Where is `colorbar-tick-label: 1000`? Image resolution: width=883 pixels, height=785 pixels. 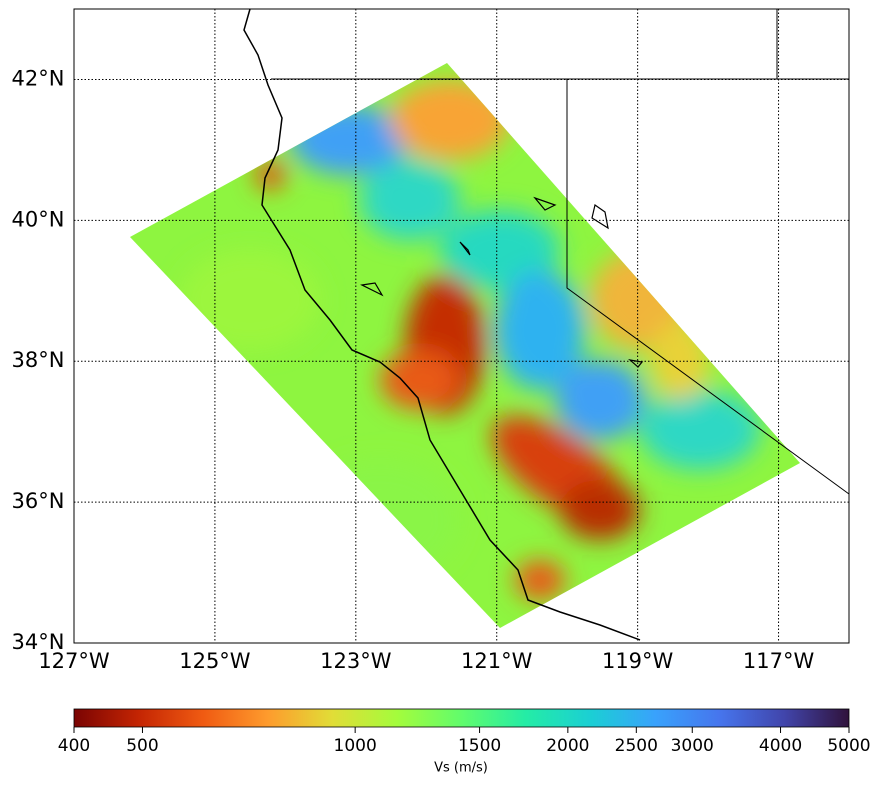 colorbar-tick-label: 1000 is located at coordinates (355, 746).